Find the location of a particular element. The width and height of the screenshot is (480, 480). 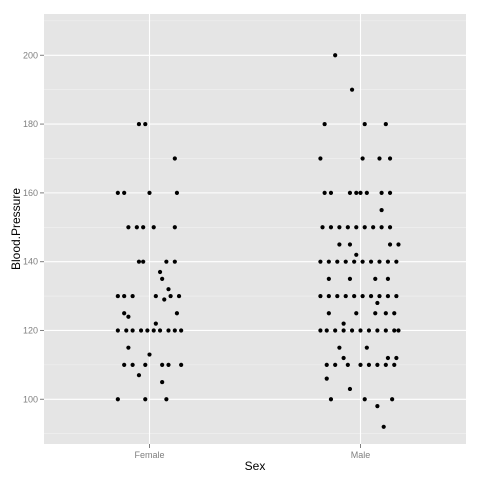

y-tick-label: 180 is located at coordinates (30, 124).